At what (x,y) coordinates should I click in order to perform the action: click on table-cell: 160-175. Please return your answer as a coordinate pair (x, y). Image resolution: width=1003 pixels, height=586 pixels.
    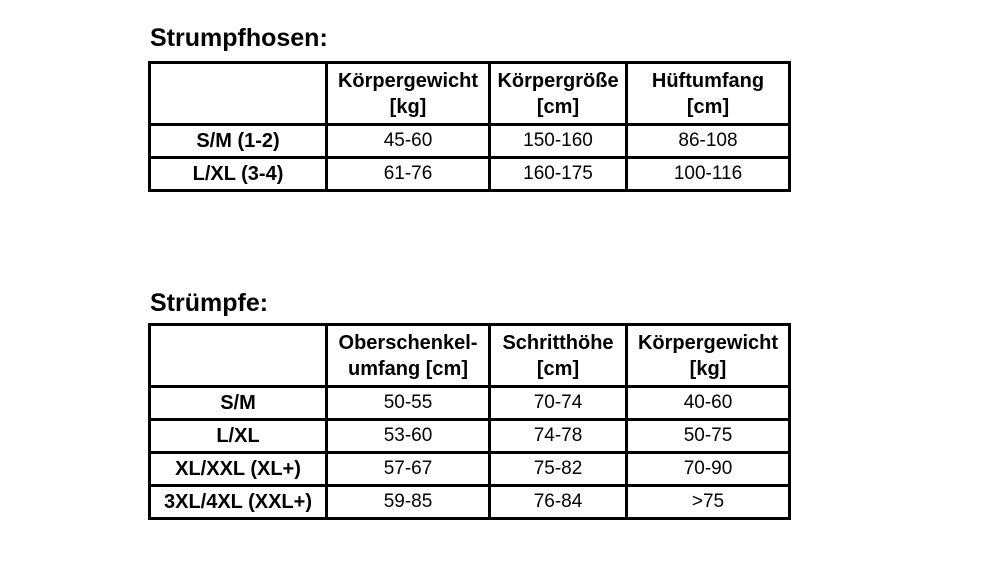
    Looking at the image, I should click on (558, 174).